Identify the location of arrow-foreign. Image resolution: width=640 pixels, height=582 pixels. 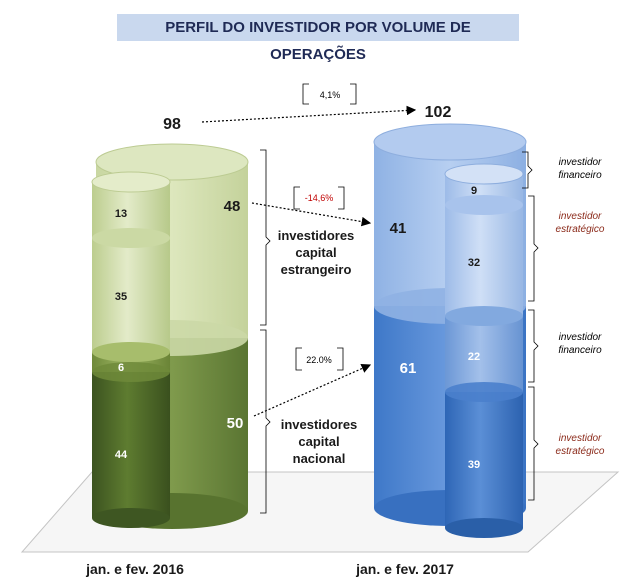
(311, 214).